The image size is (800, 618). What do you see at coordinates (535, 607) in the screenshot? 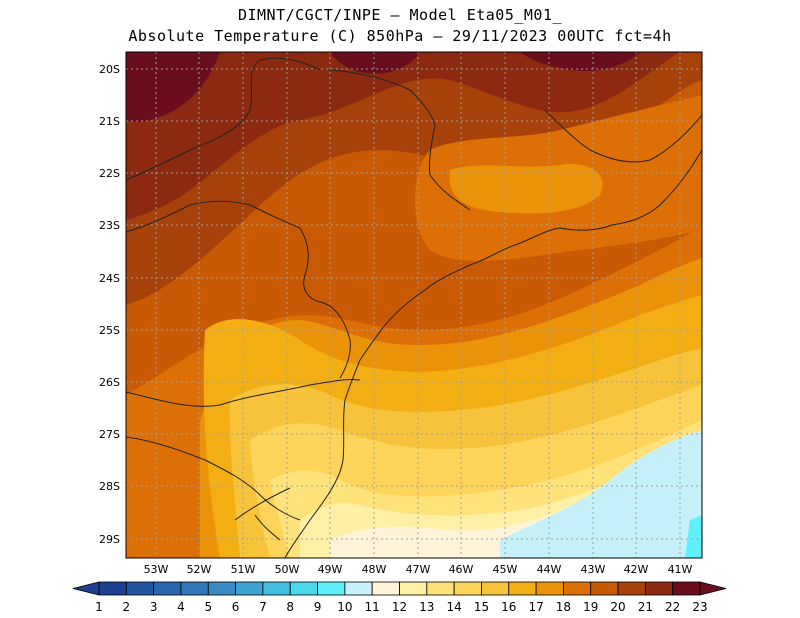
I see `colorbar-label: 17` at bounding box center [535, 607].